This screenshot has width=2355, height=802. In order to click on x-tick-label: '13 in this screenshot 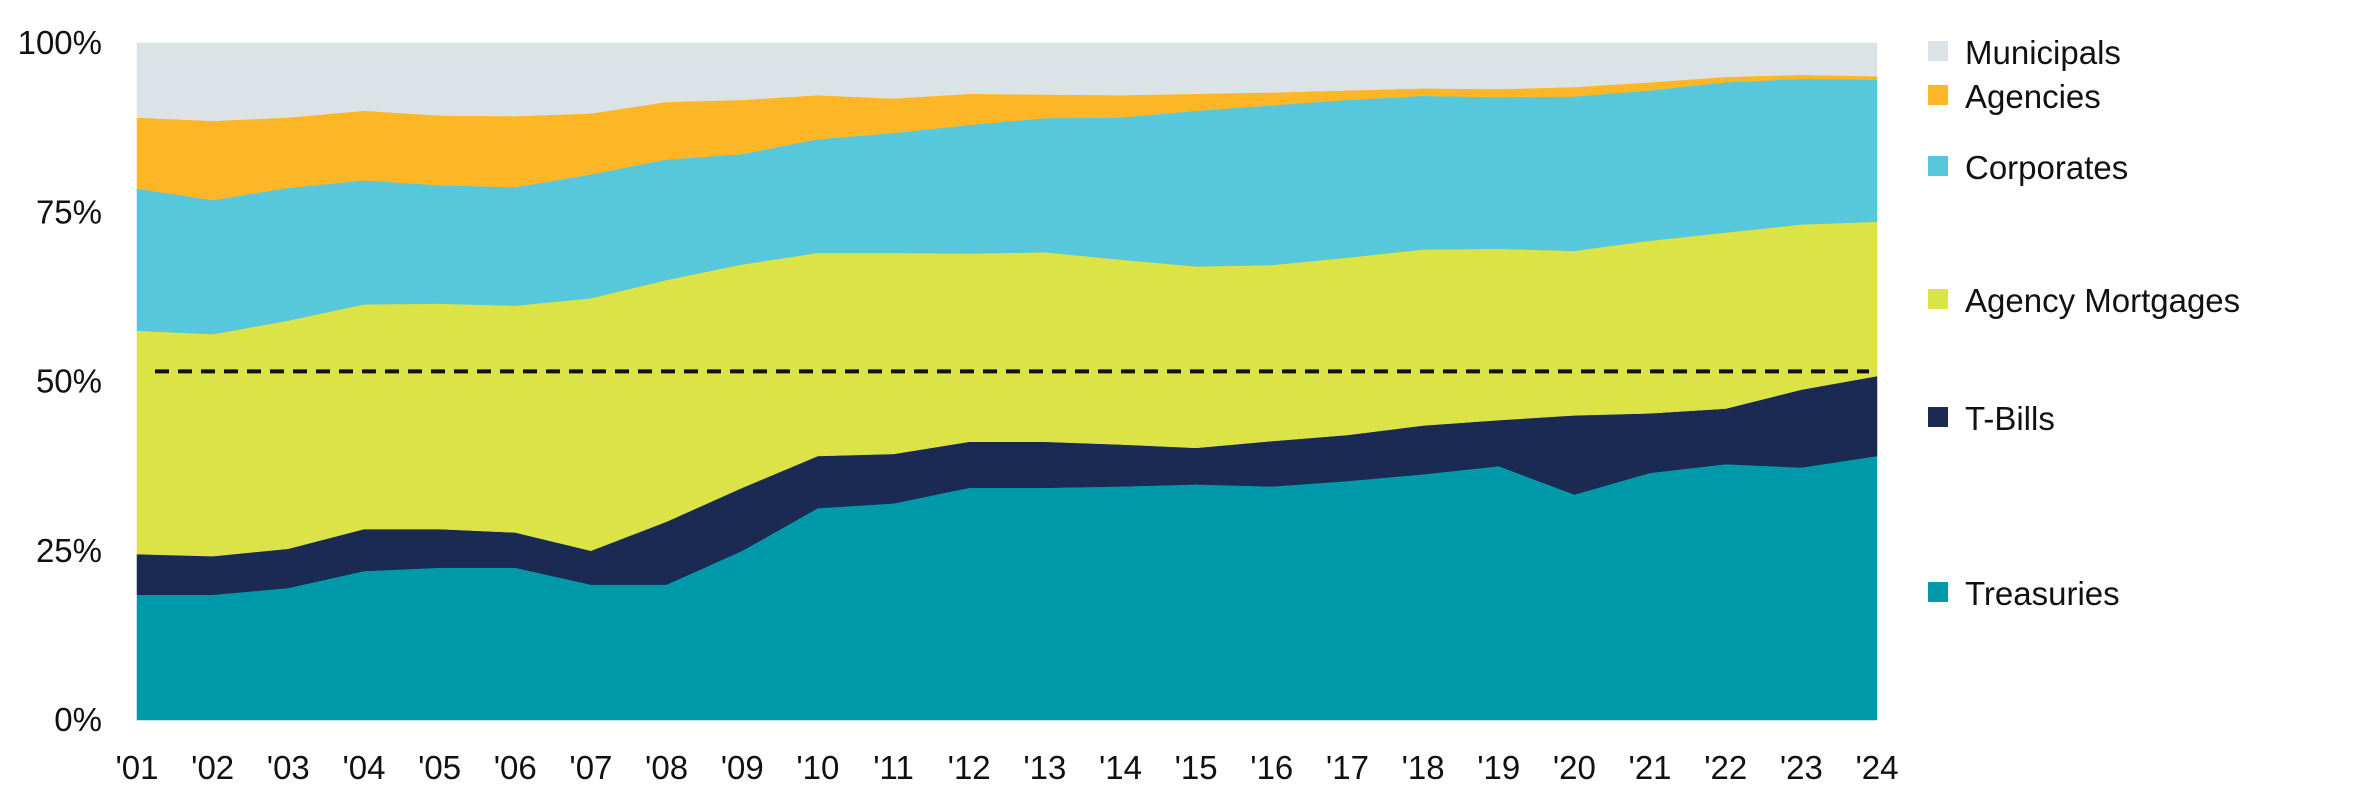, I will do `click(1044, 767)`.